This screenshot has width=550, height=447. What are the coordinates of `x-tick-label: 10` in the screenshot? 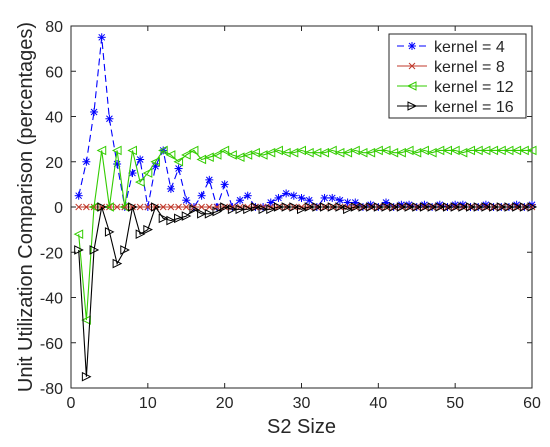 It's located at (148, 403).